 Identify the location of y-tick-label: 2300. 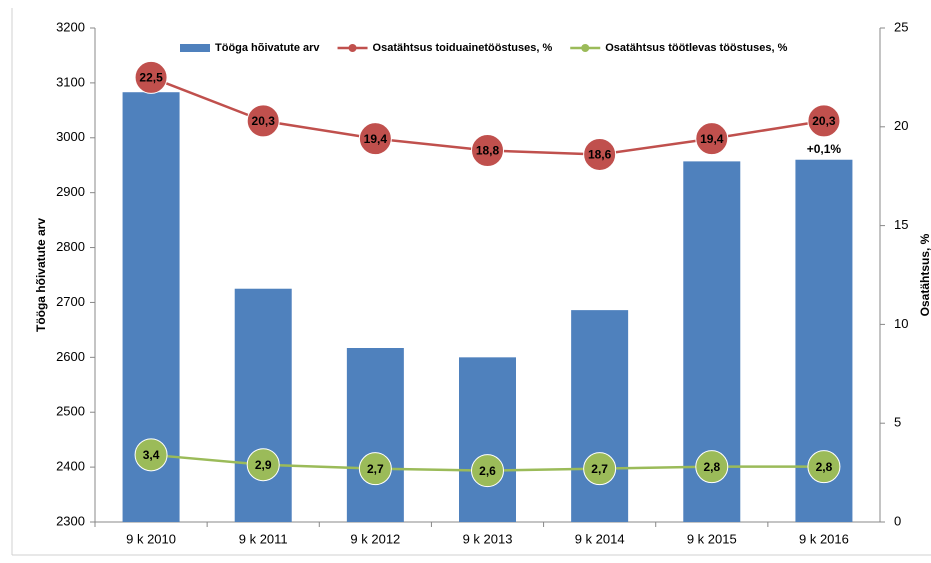
(70, 520).